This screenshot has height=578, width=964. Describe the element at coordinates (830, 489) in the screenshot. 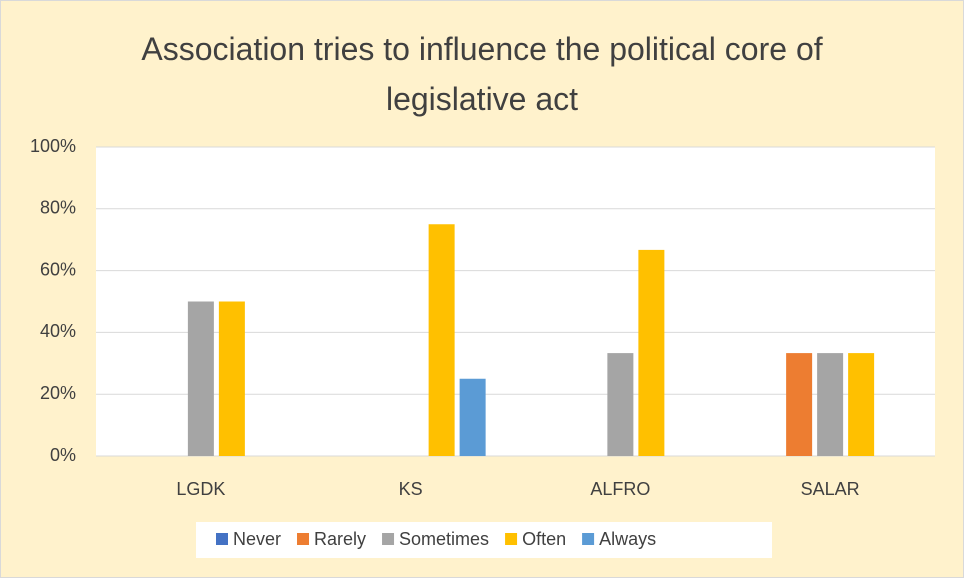

I see `x-tick-label: SALAR` at that location.